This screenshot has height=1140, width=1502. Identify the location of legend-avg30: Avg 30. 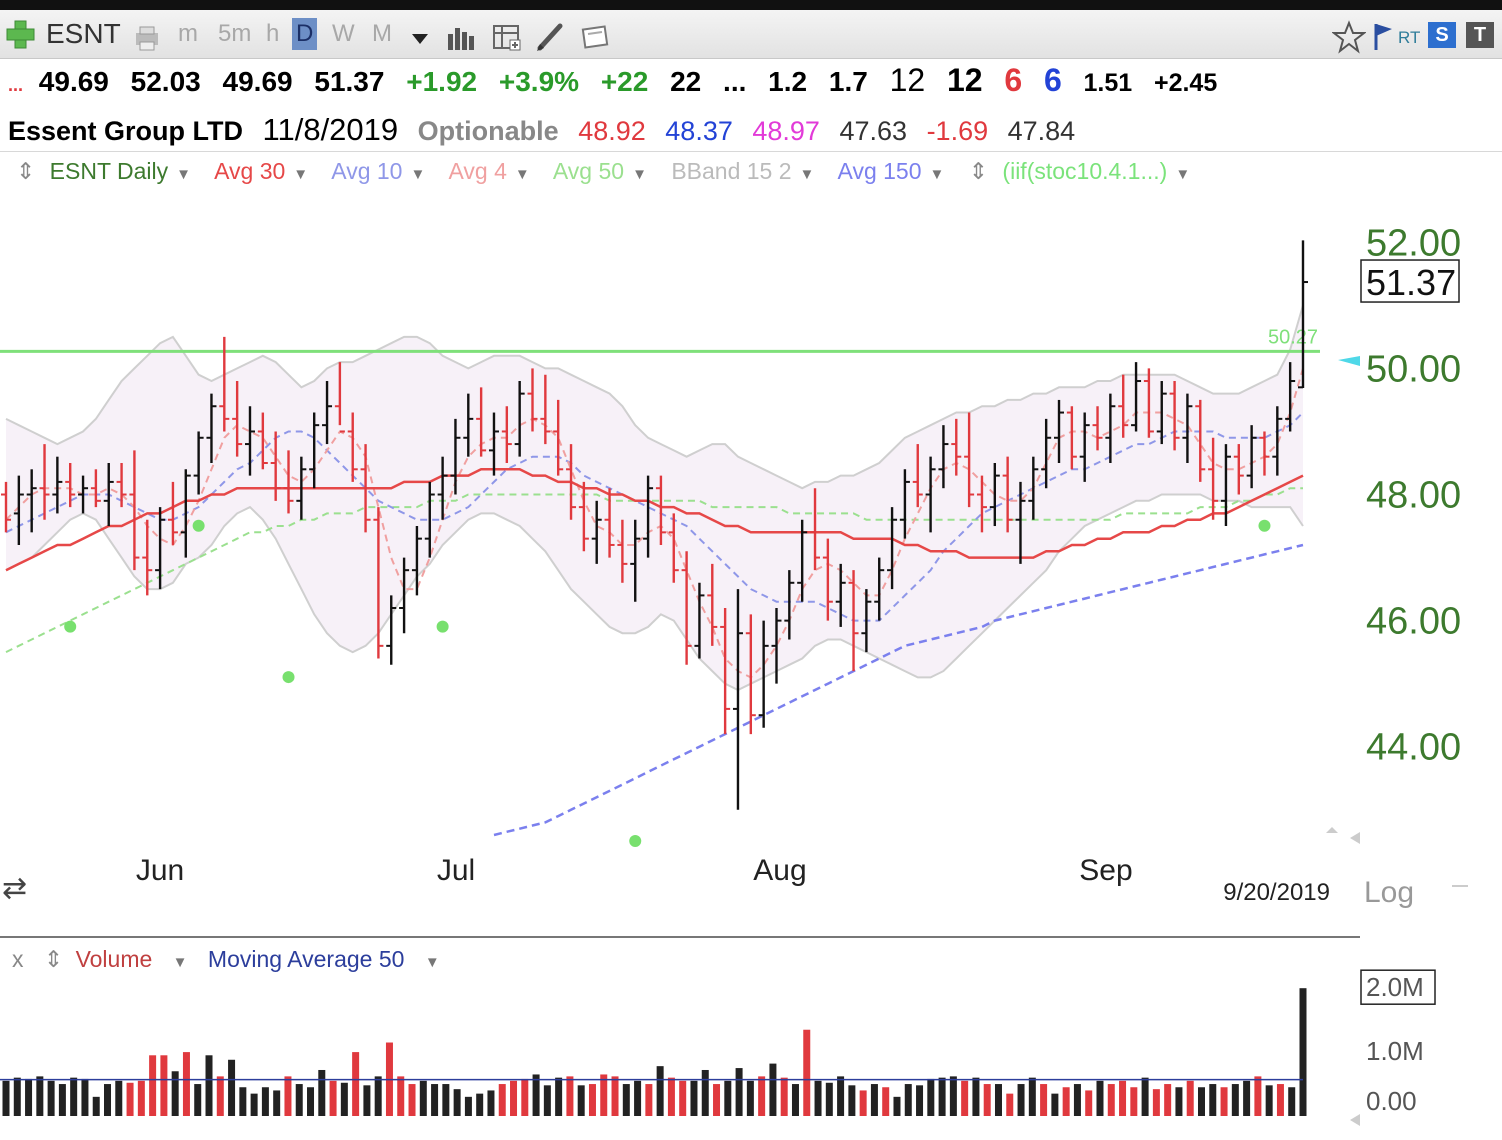
(250, 171).